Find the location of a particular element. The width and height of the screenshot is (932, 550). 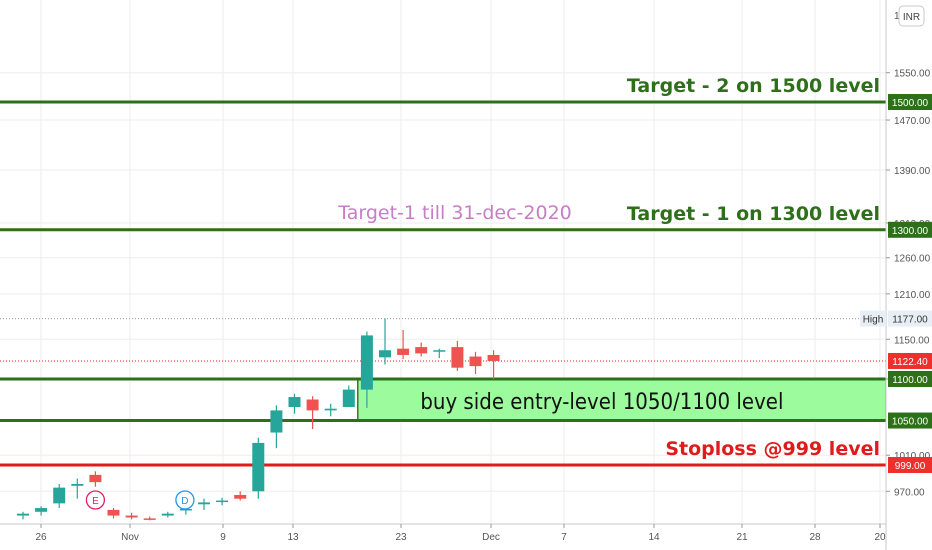

high-tag-name is located at coordinates (873, 318).